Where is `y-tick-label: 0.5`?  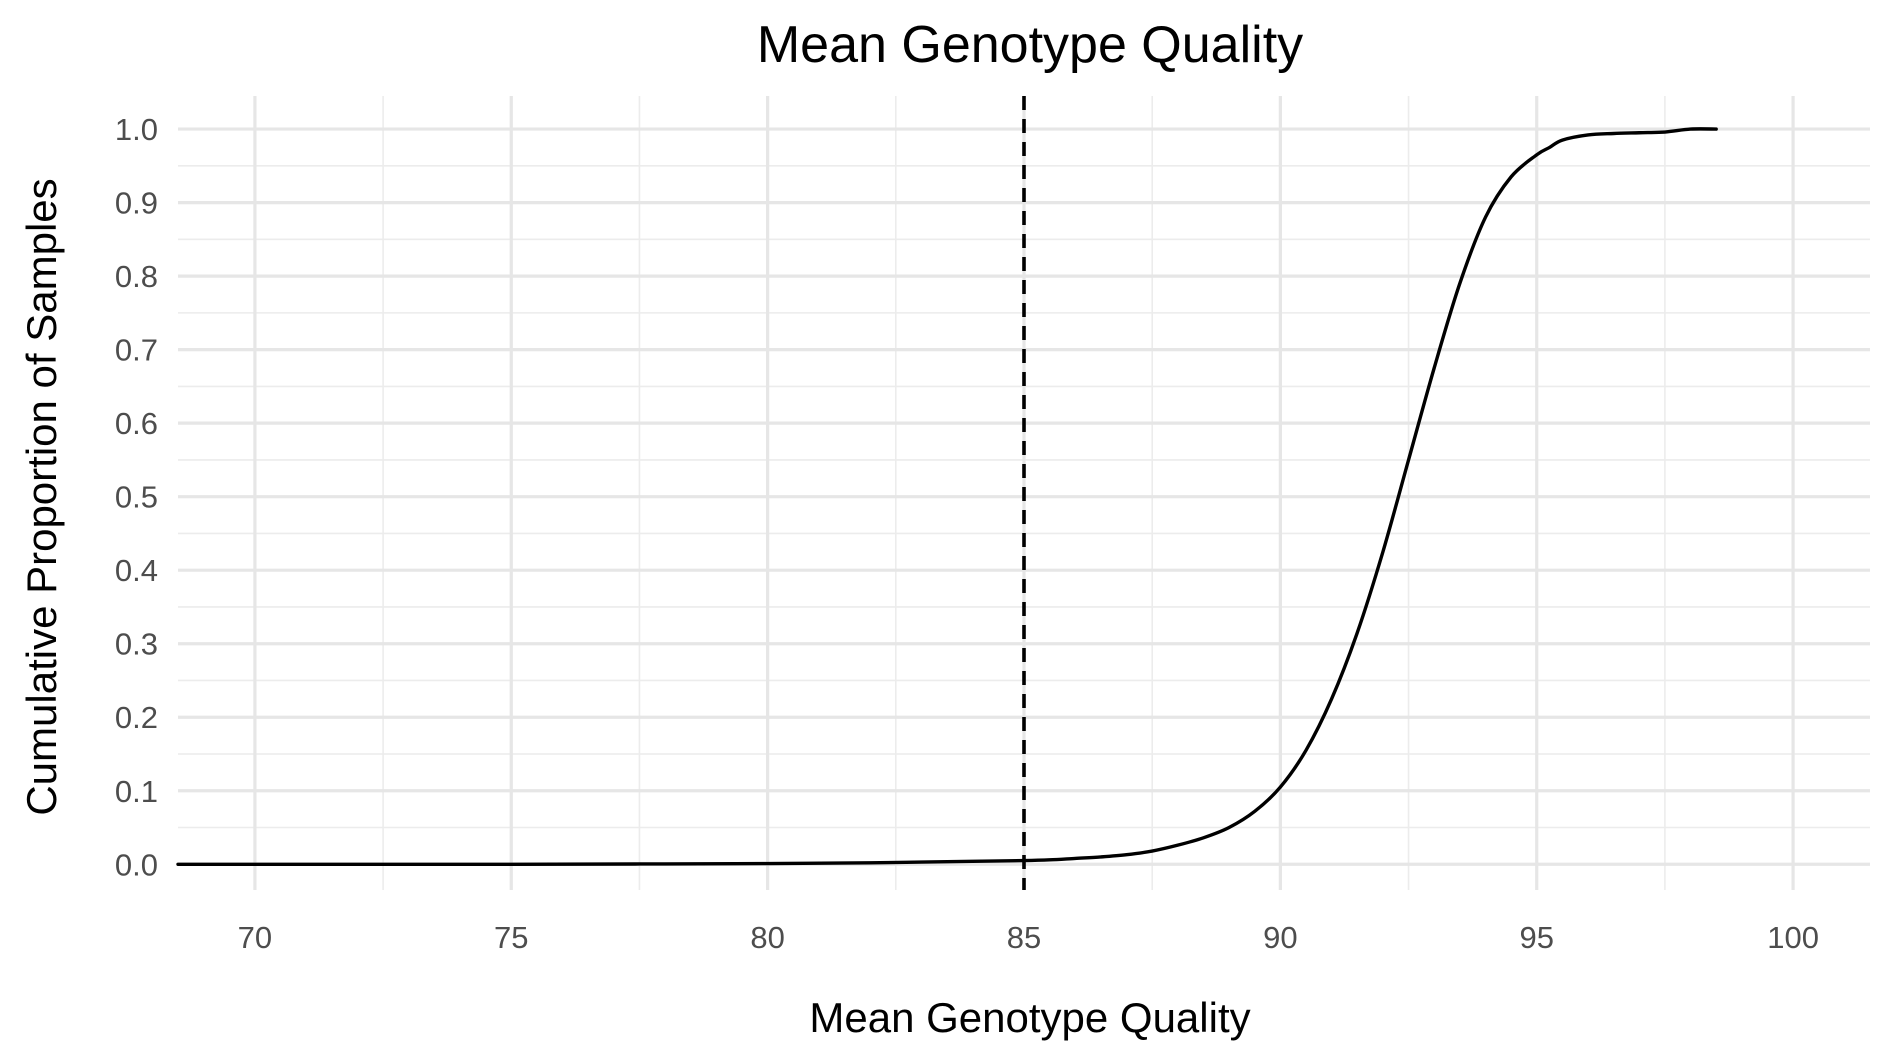
y-tick-label: 0.5 is located at coordinates (136, 497).